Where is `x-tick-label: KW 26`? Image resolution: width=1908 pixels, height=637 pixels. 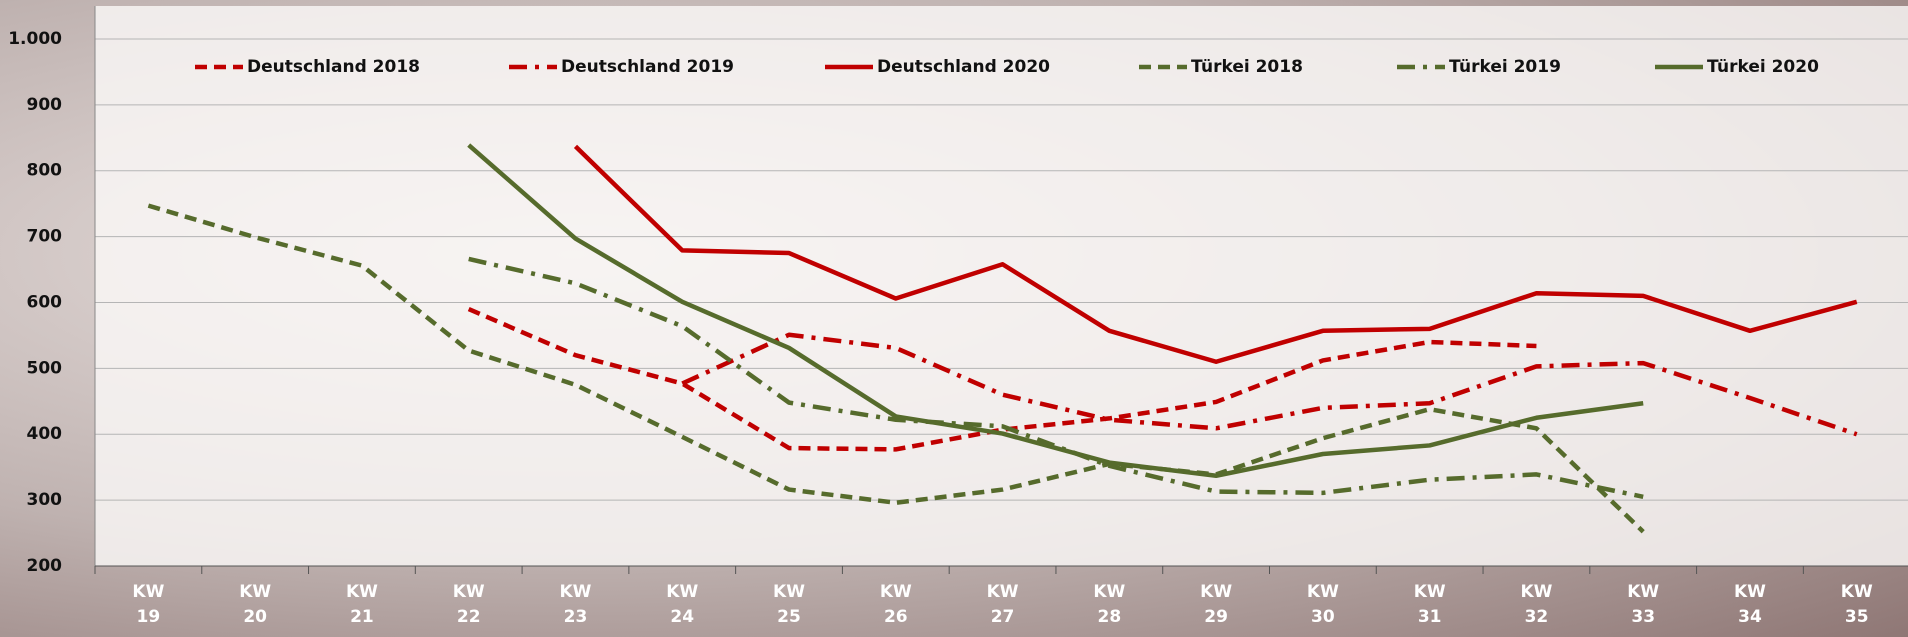 x-tick-label: KW 26 is located at coordinates (895, 604).